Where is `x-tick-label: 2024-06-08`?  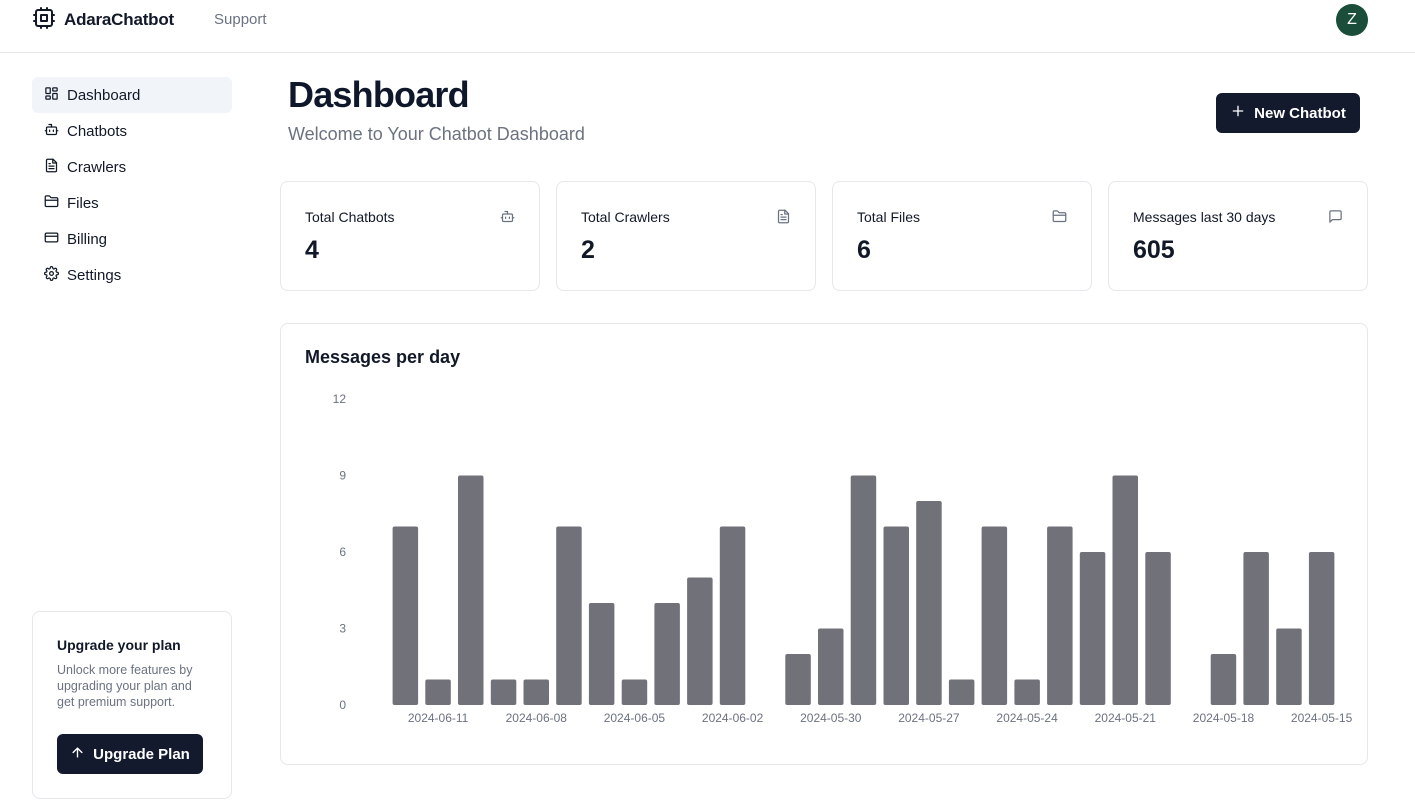 x-tick-label: 2024-06-08 is located at coordinates (537, 718).